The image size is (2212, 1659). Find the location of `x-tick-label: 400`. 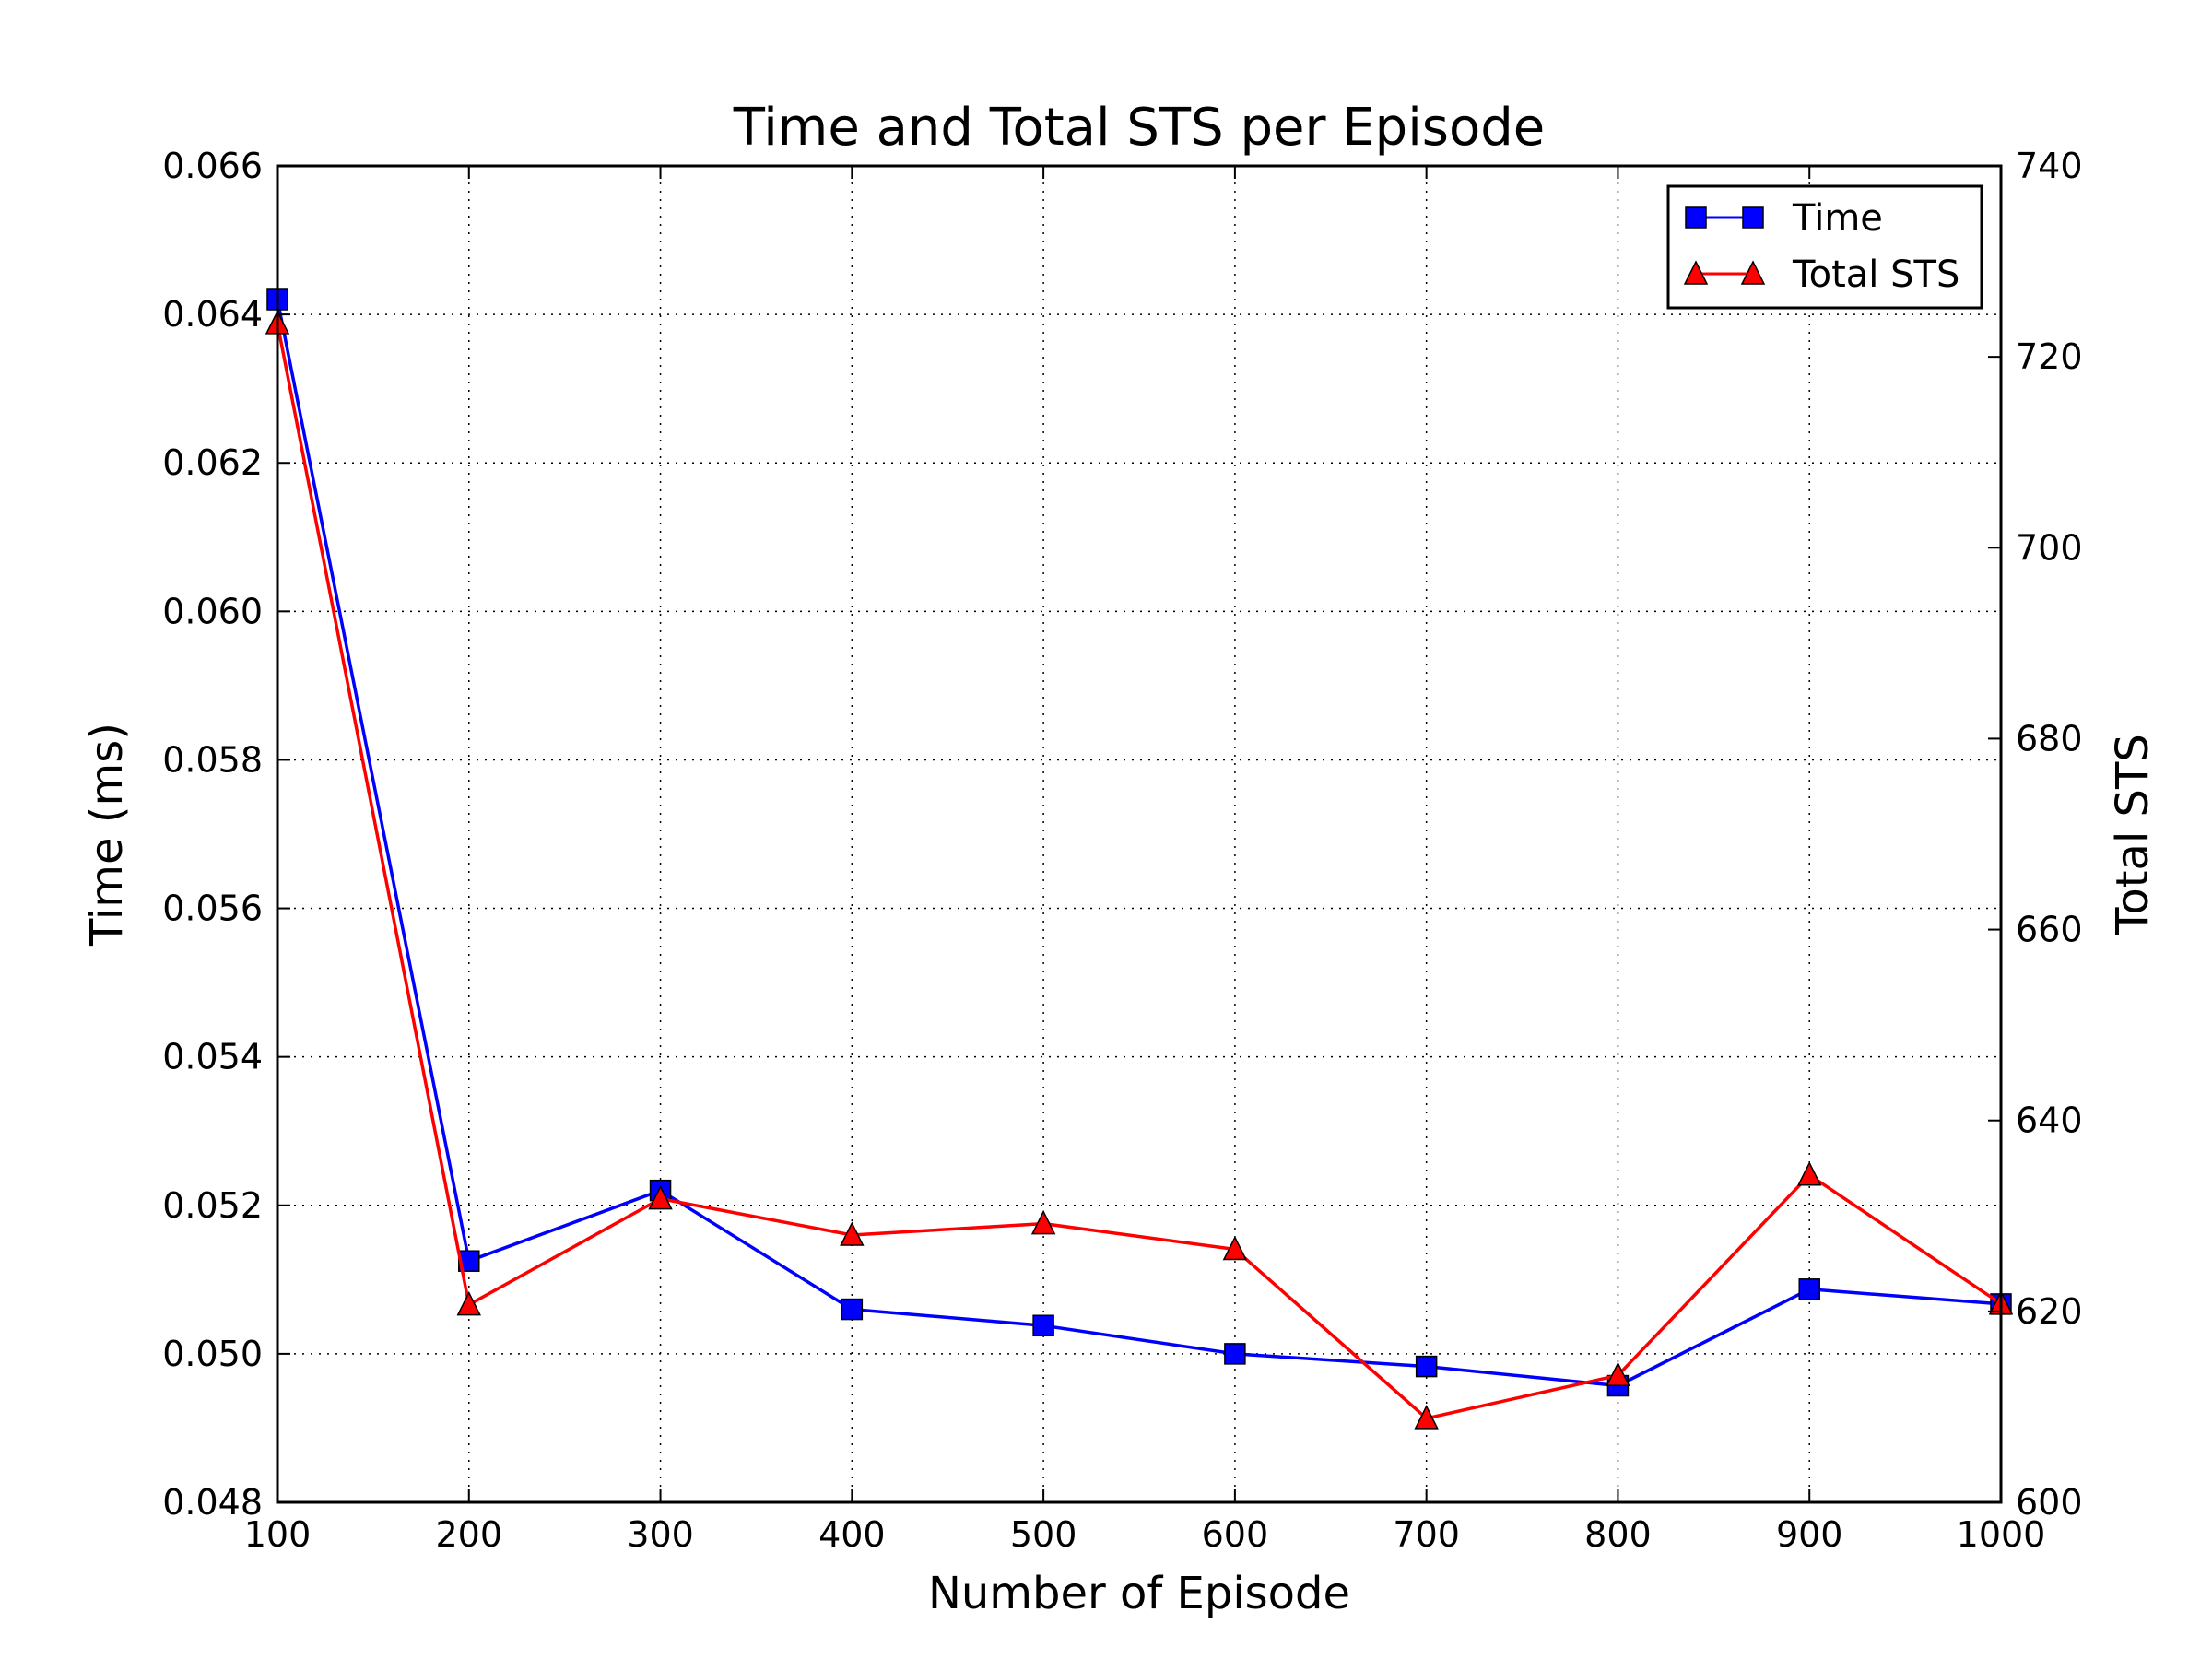

x-tick-label: 400 is located at coordinates (852, 1534).